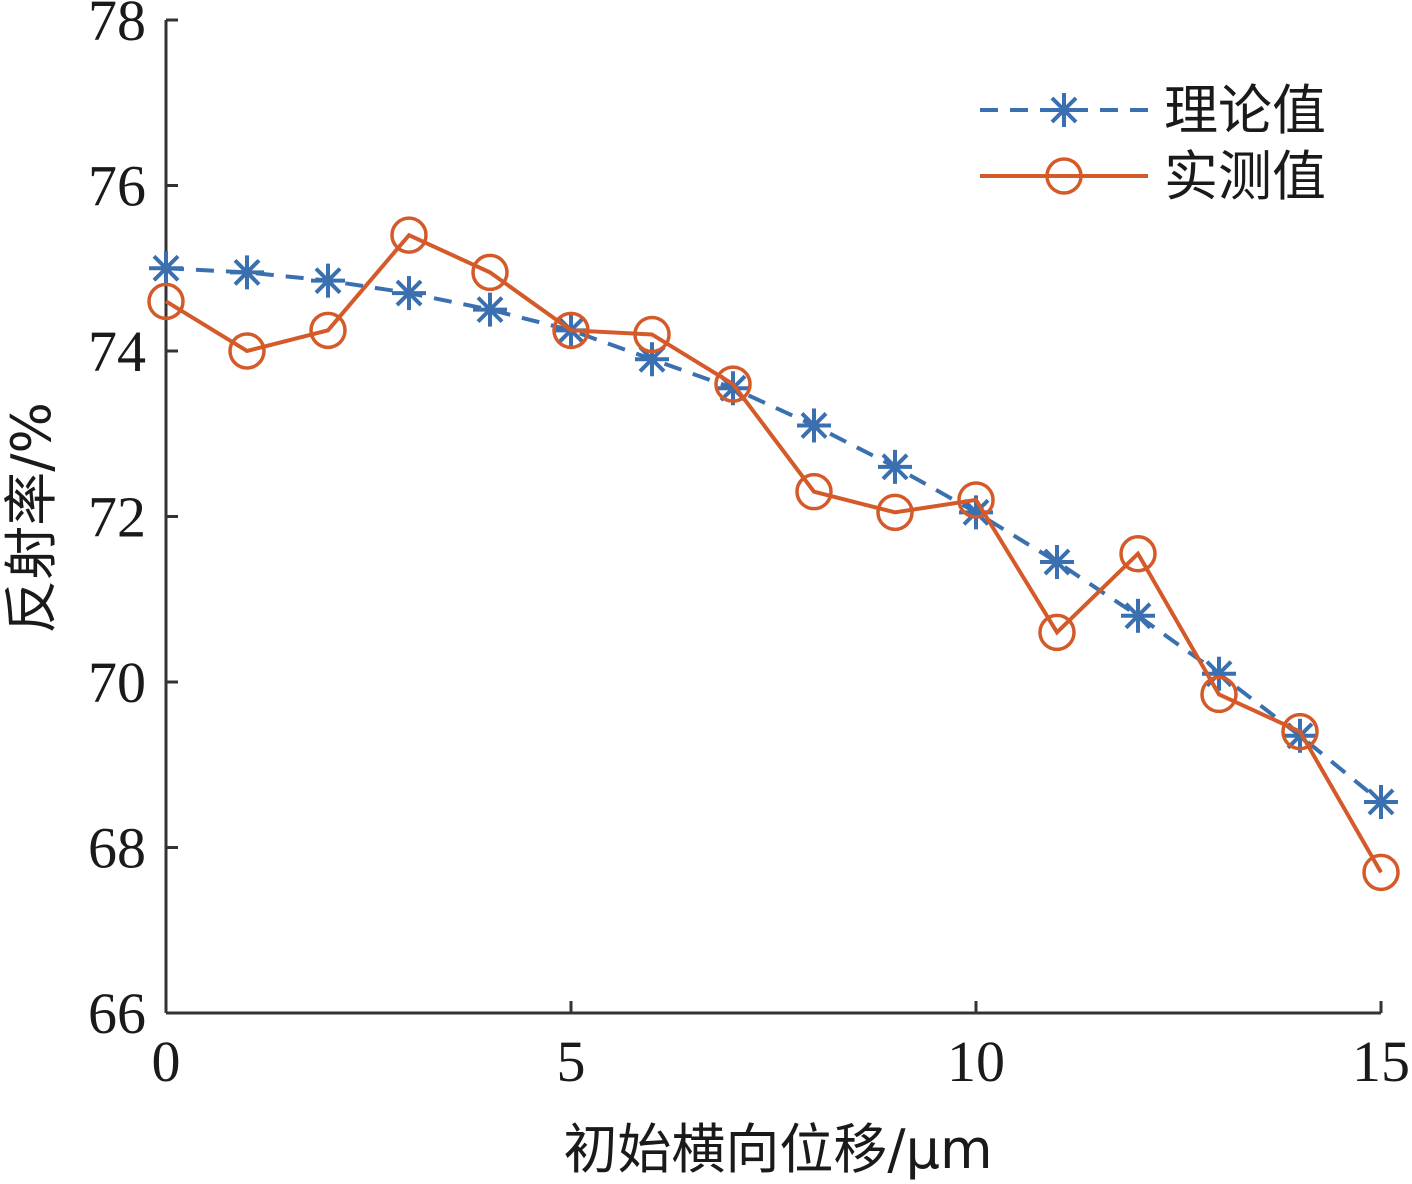 The height and width of the screenshot is (1184, 1412). Describe the element at coordinates (976, 1061) in the screenshot. I see `x-tick-label: 10` at that location.